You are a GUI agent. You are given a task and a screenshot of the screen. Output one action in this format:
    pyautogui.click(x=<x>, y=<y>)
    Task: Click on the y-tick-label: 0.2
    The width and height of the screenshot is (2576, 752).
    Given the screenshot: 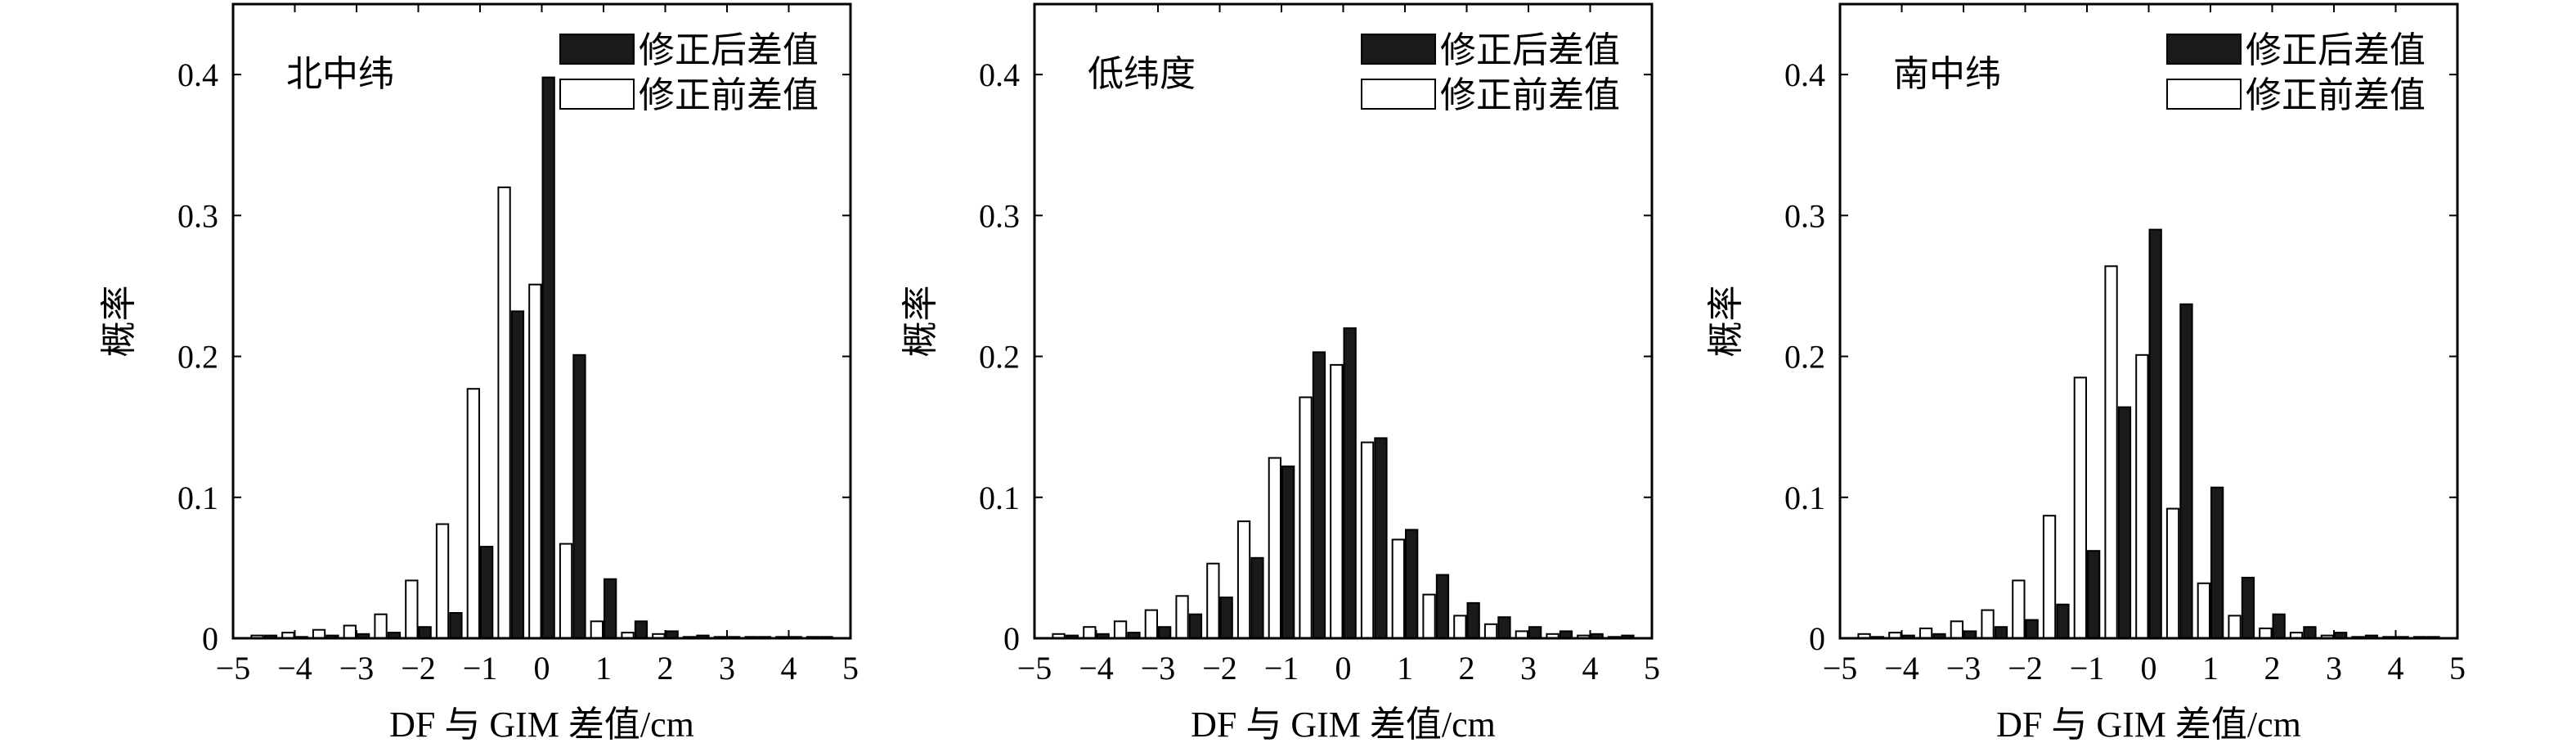 What is the action you would take?
    pyautogui.click(x=1000, y=357)
    